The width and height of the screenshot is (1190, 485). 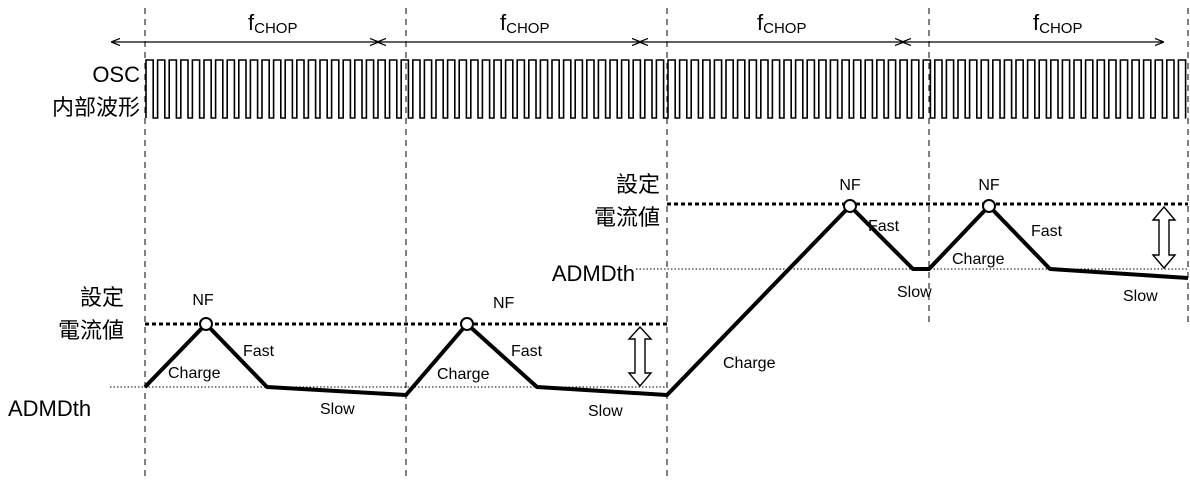 I want to click on osc-sublabel: 内部波形, so click(x=96, y=107).